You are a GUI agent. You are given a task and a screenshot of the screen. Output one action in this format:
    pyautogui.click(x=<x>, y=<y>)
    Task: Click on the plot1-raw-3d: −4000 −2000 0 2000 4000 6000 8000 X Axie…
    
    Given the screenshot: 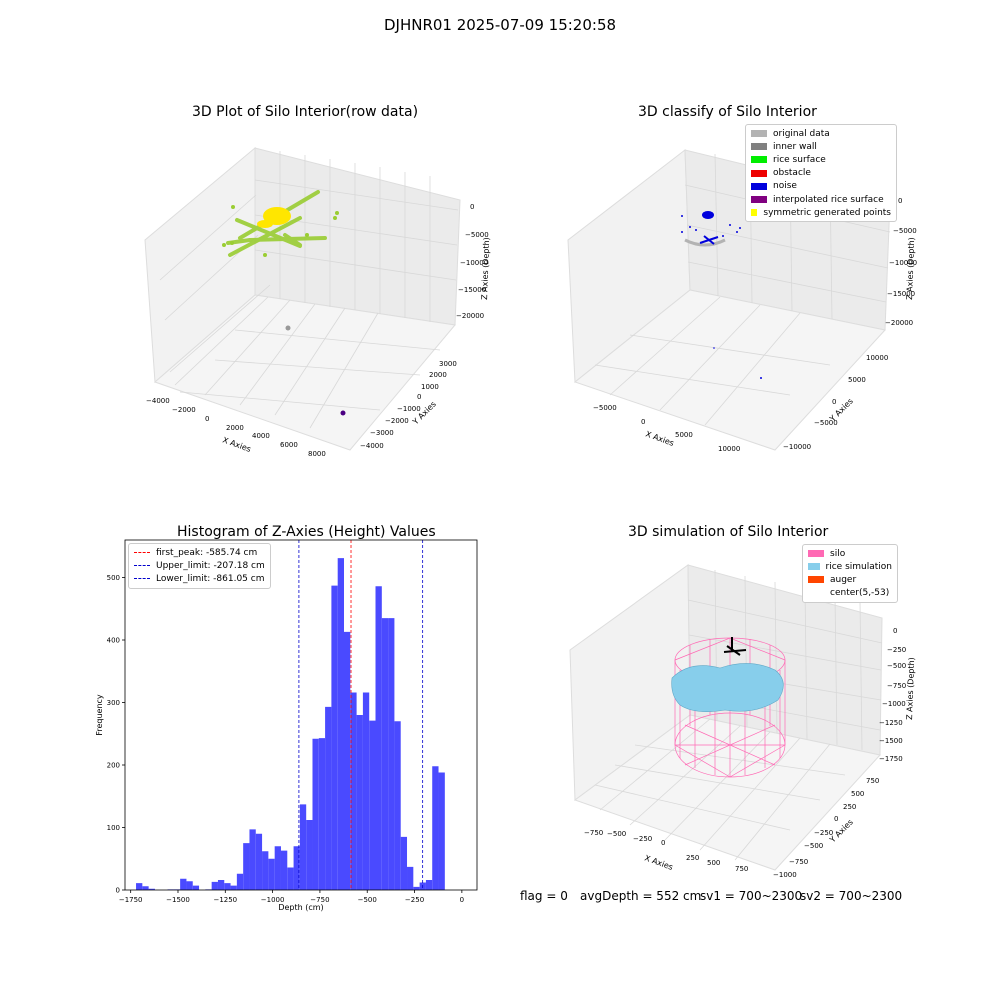 What is the action you would take?
    pyautogui.click(x=317, y=302)
    